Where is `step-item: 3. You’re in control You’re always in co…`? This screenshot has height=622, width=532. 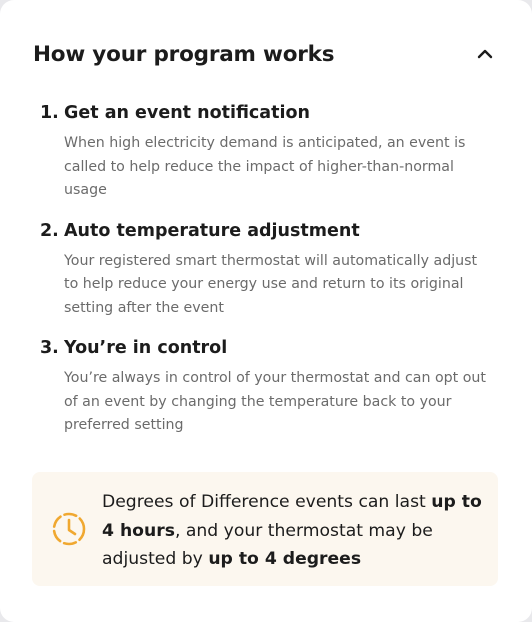 step-item: 3. You’re in control You’re always in co… is located at coordinates (270, 386).